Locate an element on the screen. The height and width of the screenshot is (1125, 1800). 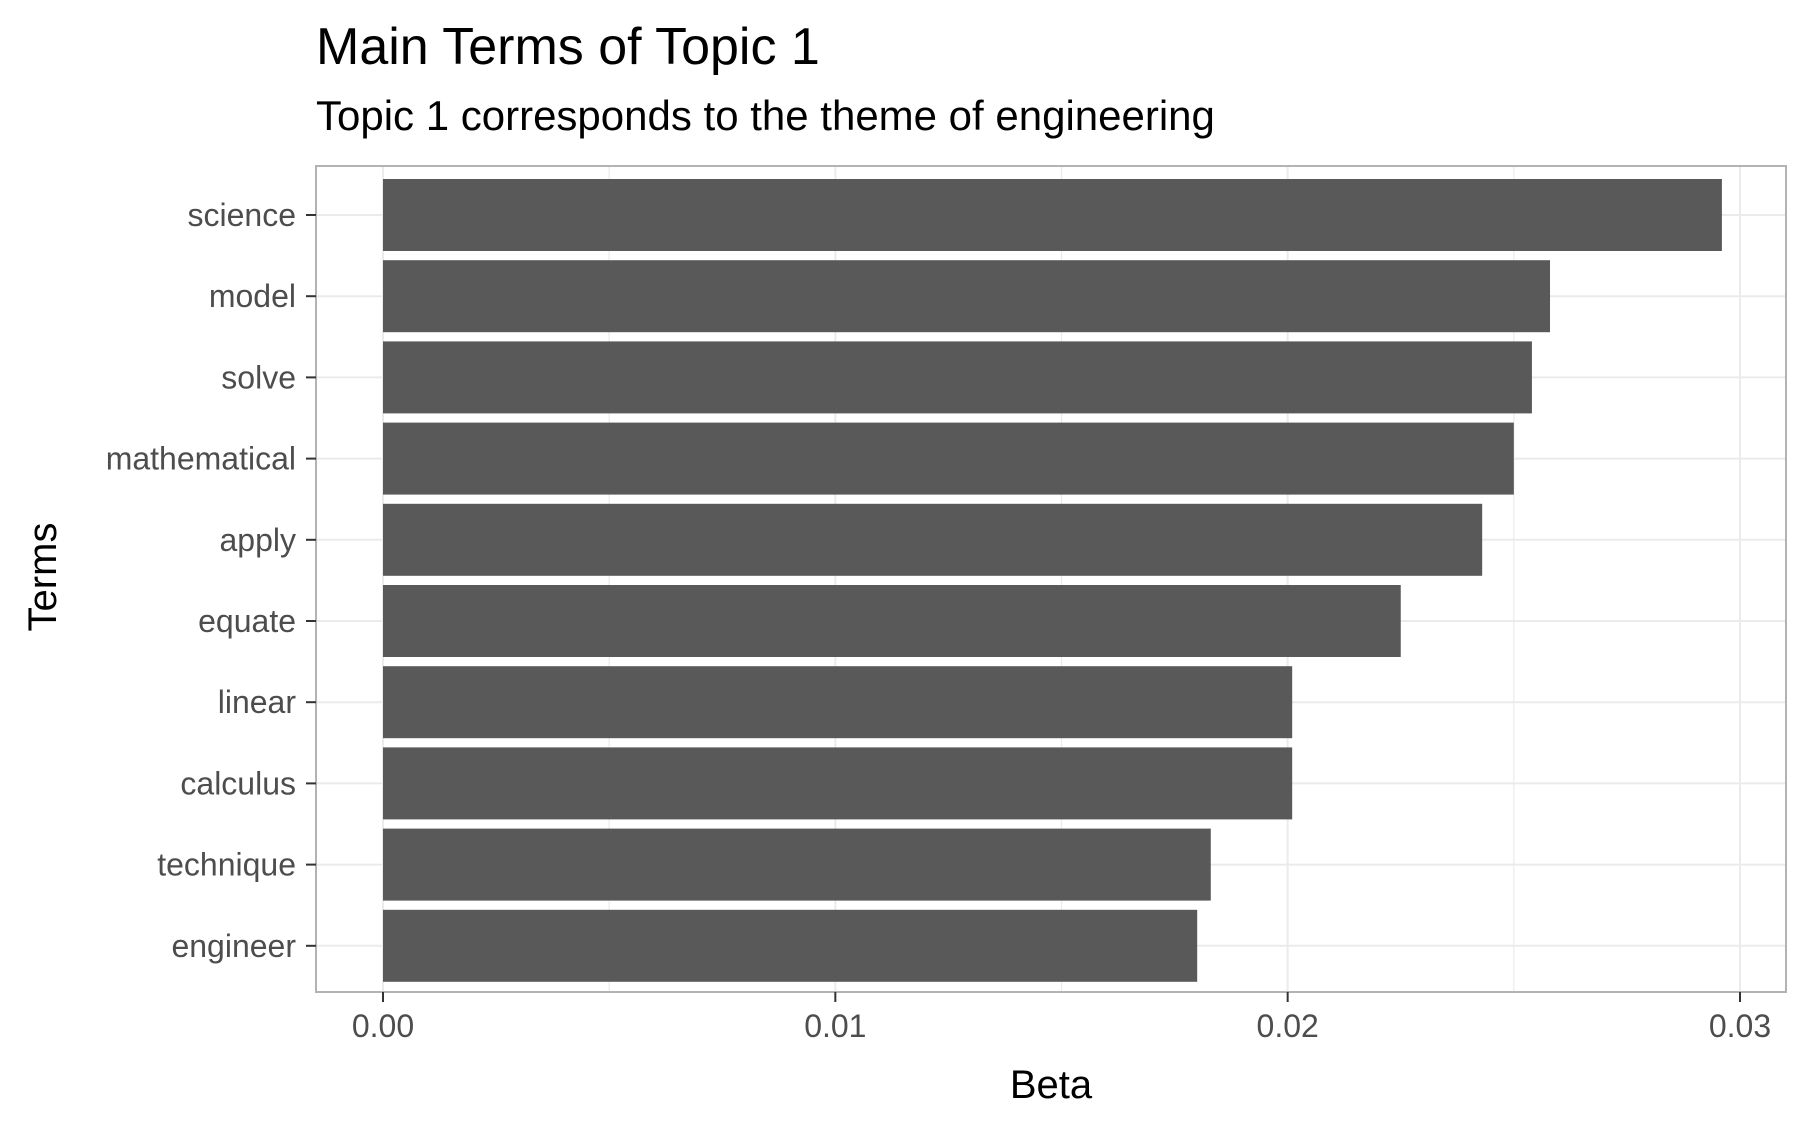
y-tick-label-calculus: calculus is located at coordinates (238, 783).